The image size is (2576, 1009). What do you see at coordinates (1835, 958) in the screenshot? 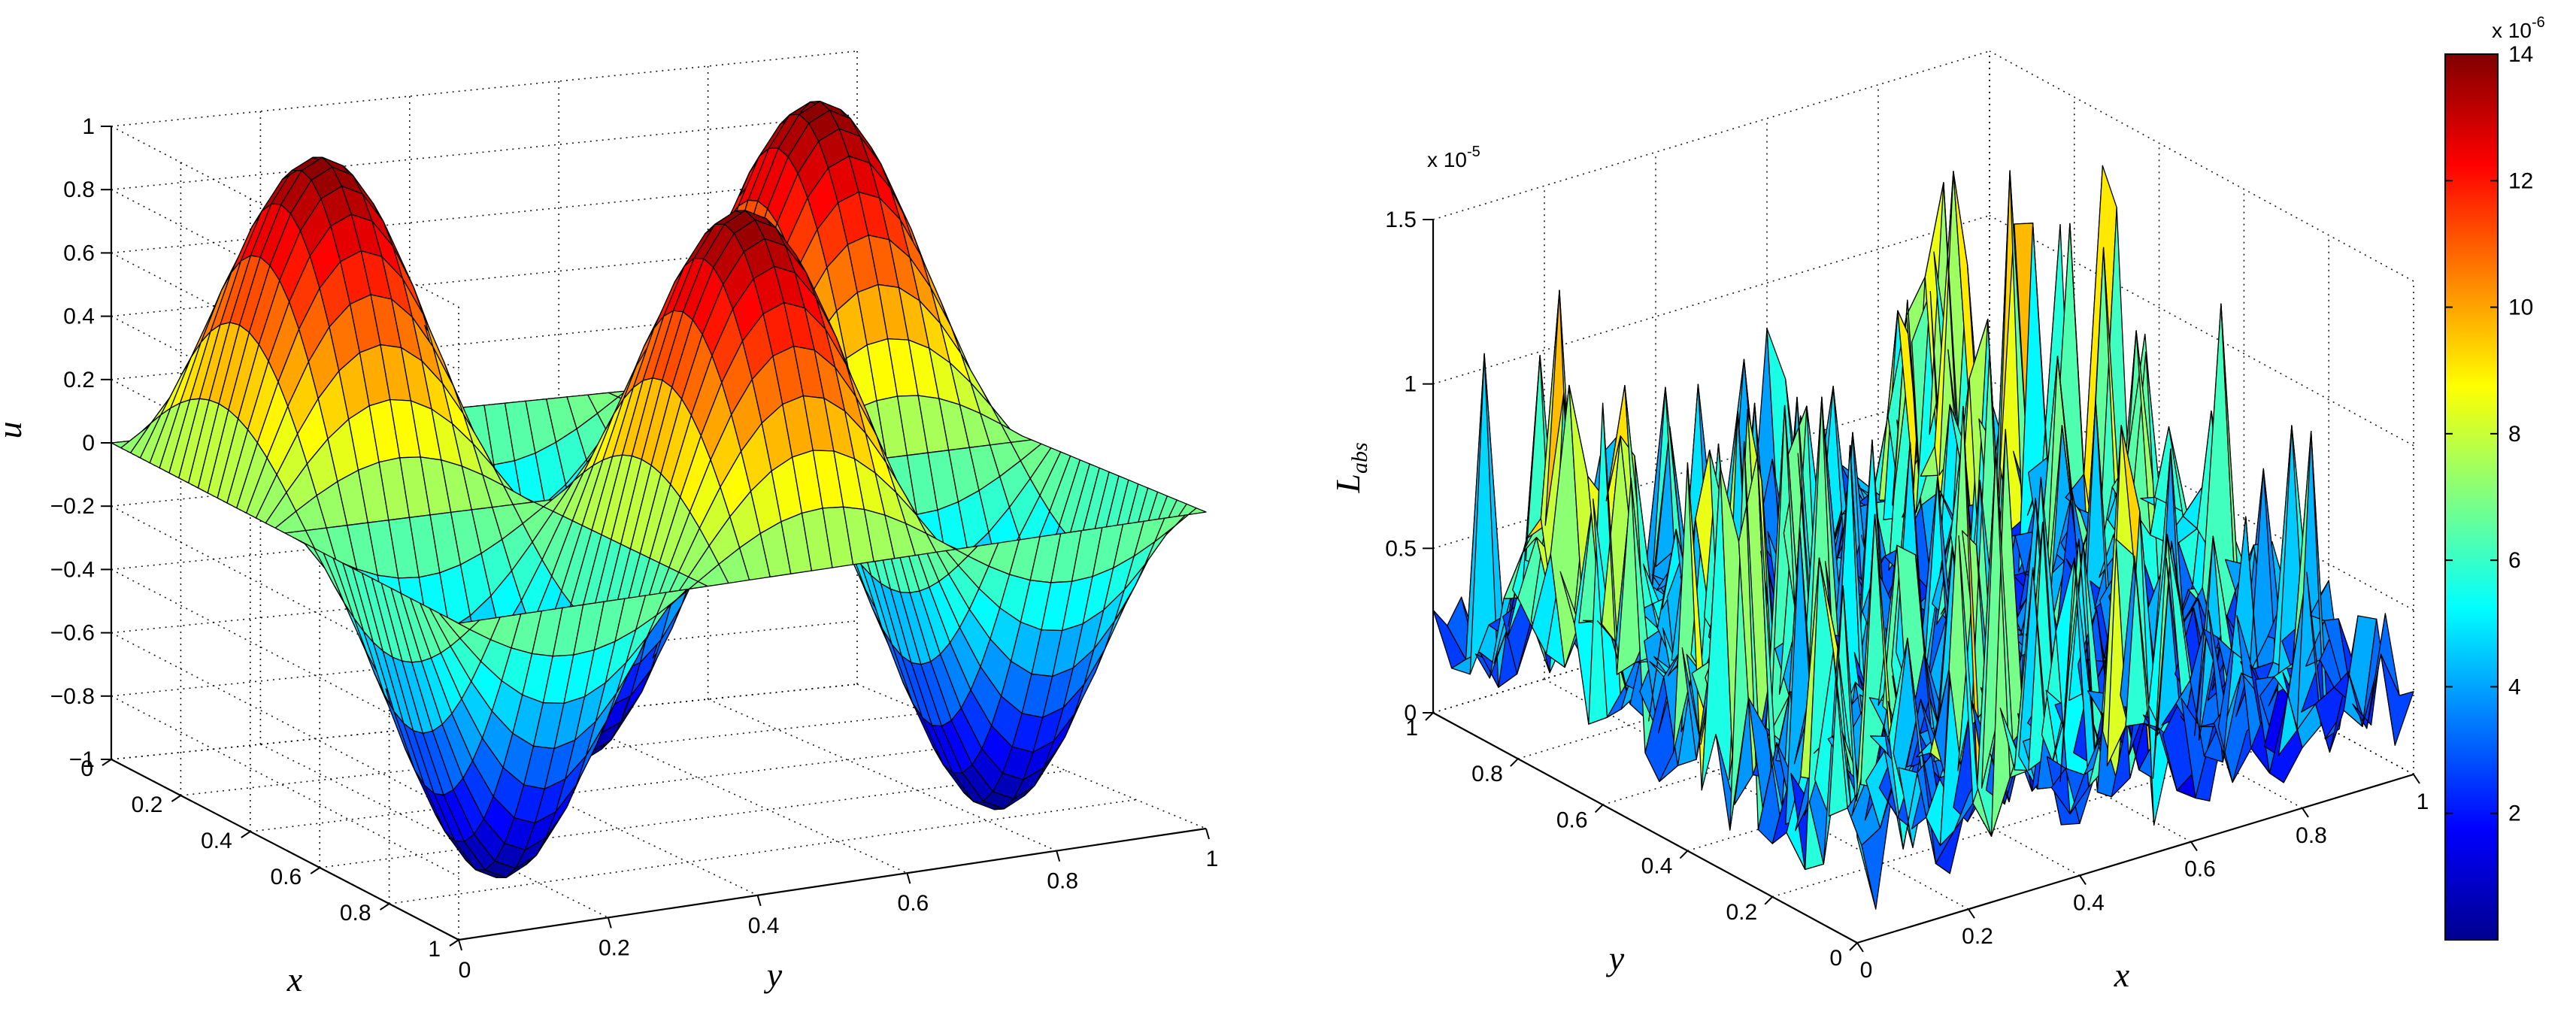
I see `right-y-tick-label: 0` at bounding box center [1835, 958].